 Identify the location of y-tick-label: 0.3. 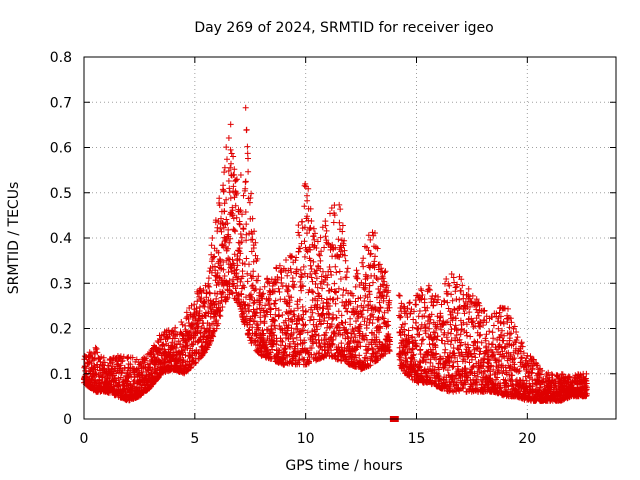
(61, 284).